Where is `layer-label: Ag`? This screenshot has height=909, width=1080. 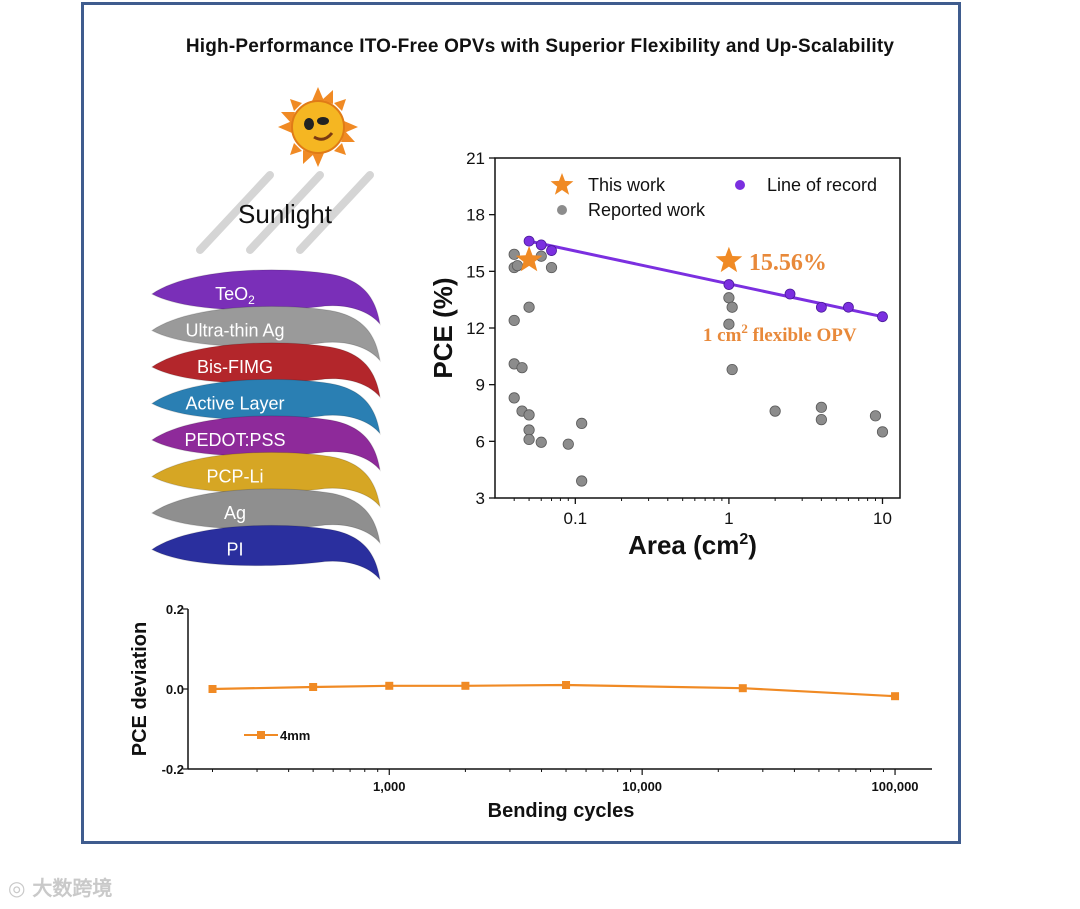
layer-label: Ag is located at coordinates (235, 513).